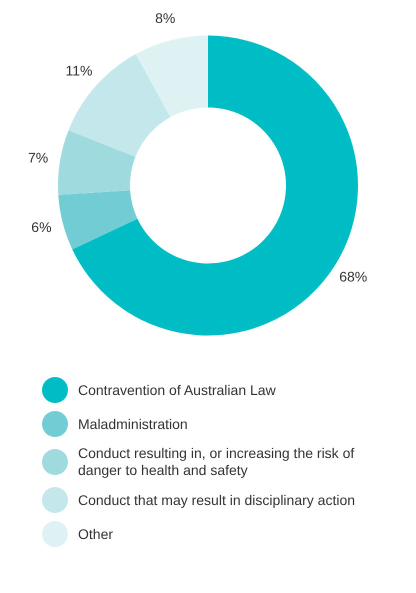 The width and height of the screenshot is (416, 593). Describe the element at coordinates (217, 462) in the screenshot. I see `legend-label: Conduct resulting in, or increasing the risk of danger to health and safety` at that location.